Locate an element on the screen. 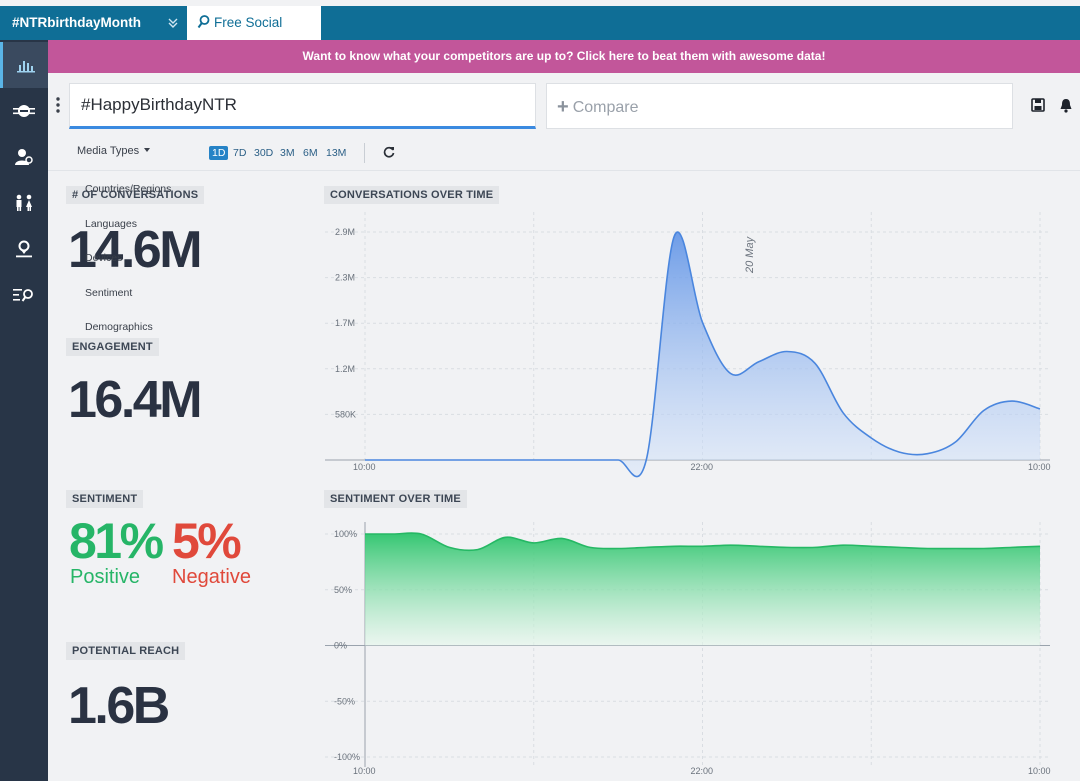  search-row: #HappyBirthdayNTR + Compare is located at coordinates (564, 104).